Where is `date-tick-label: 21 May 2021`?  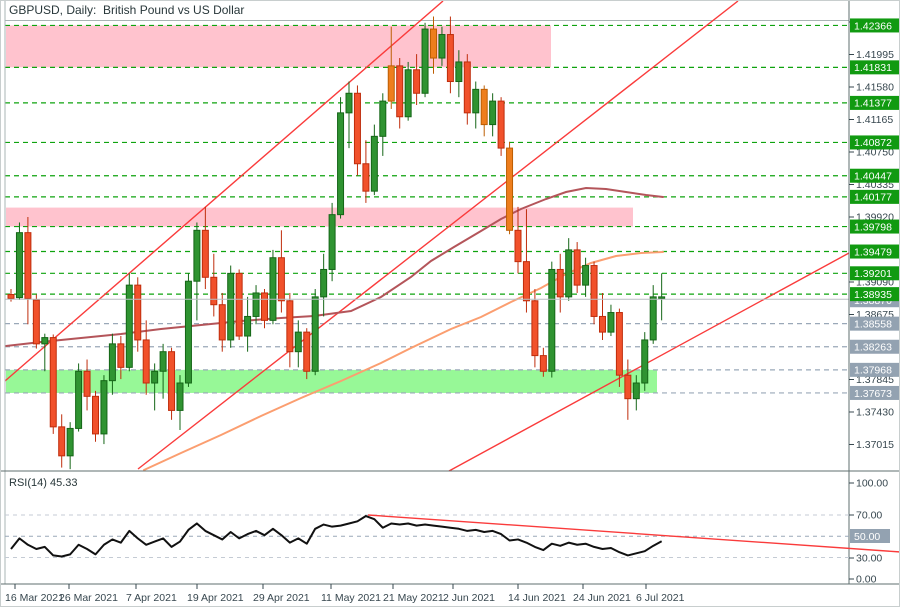 date-tick-label: 21 May 2021 is located at coordinates (413, 598).